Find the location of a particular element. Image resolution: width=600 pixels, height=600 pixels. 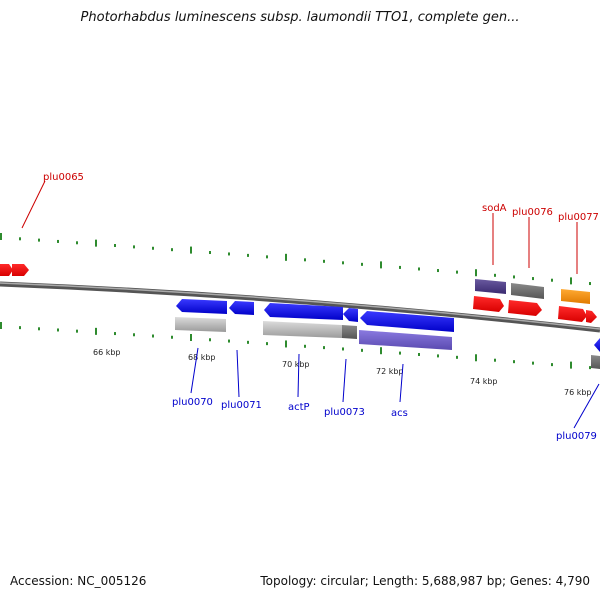

gene-plu0073-arrow is located at coordinates (350, 315).